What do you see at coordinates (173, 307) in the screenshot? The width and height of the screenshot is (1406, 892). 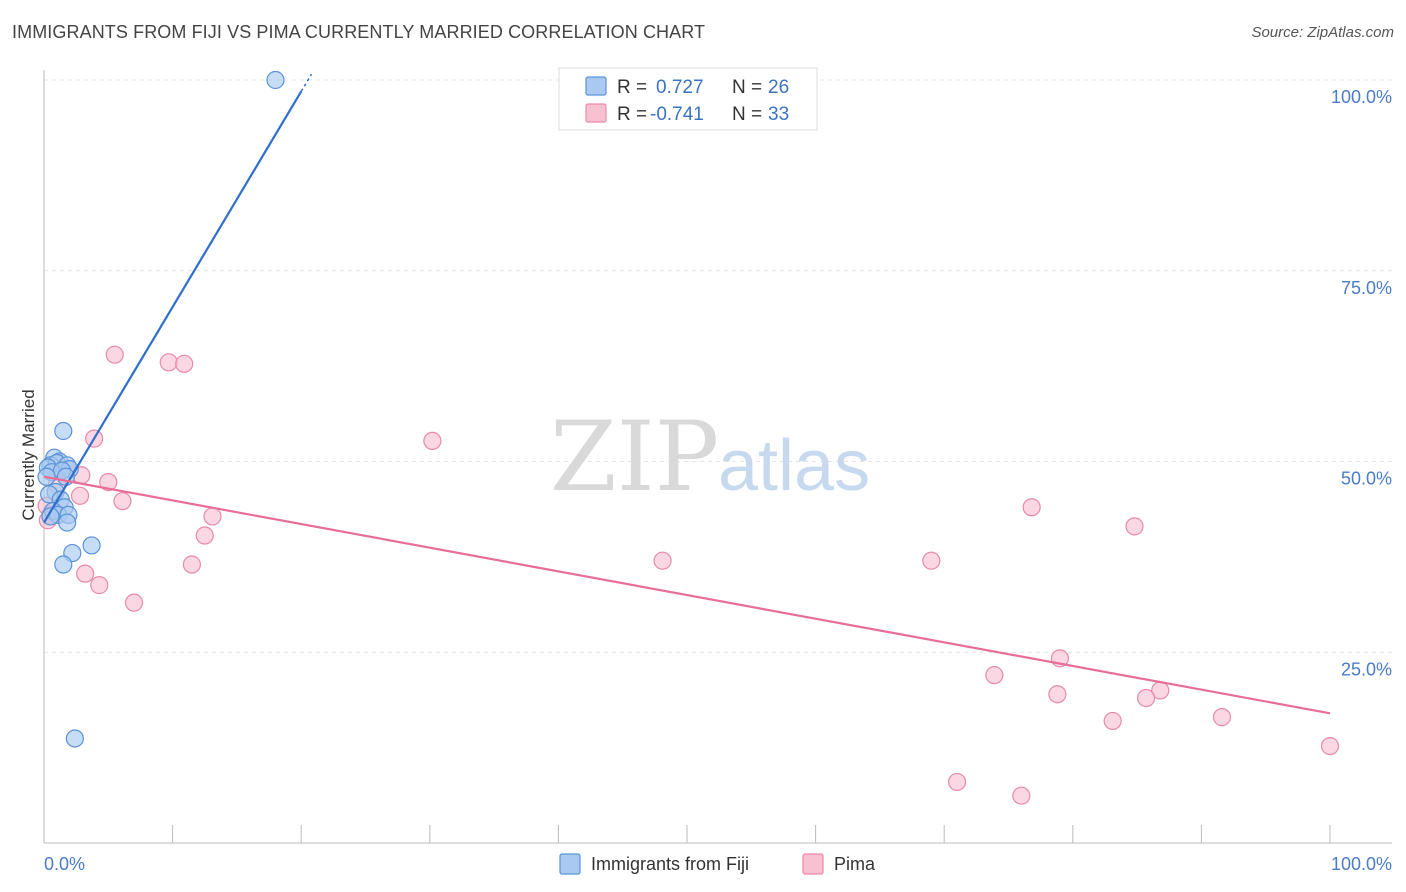 I see `fiji-trend-line` at bounding box center [173, 307].